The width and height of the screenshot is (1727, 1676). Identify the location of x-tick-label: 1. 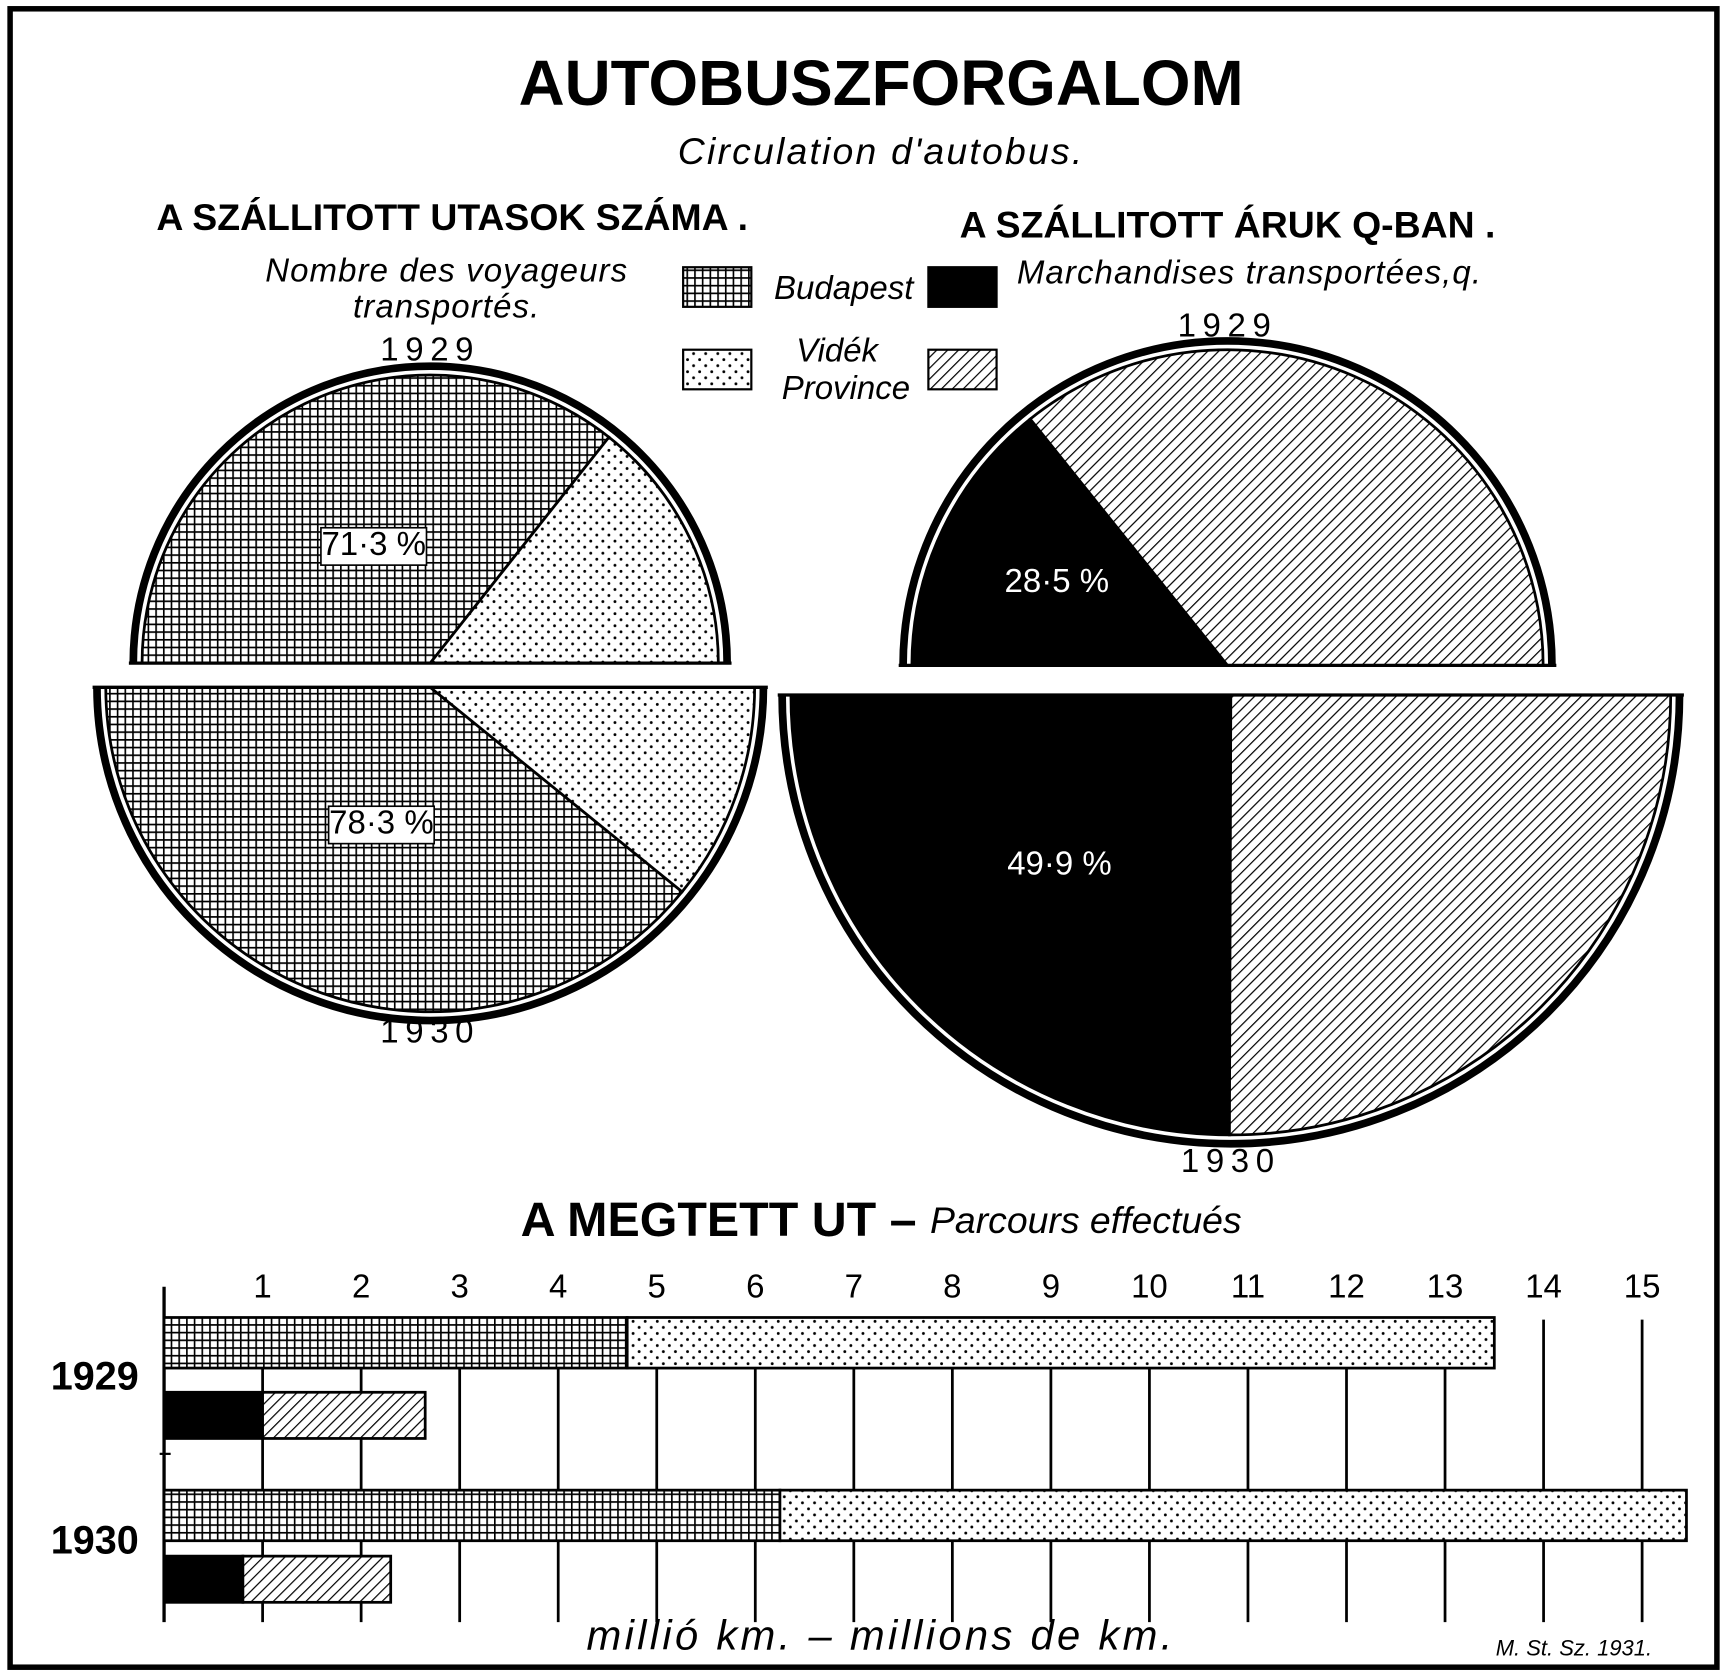
(262, 1286).